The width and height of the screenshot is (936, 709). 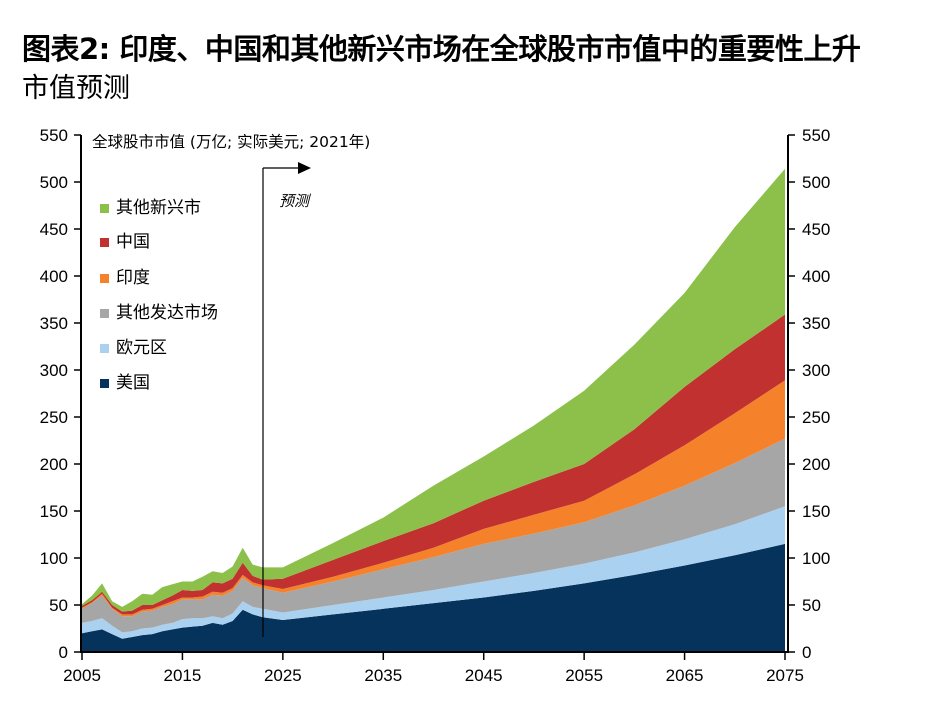 I want to click on x-tick-label: 2025, so click(x=283, y=675).